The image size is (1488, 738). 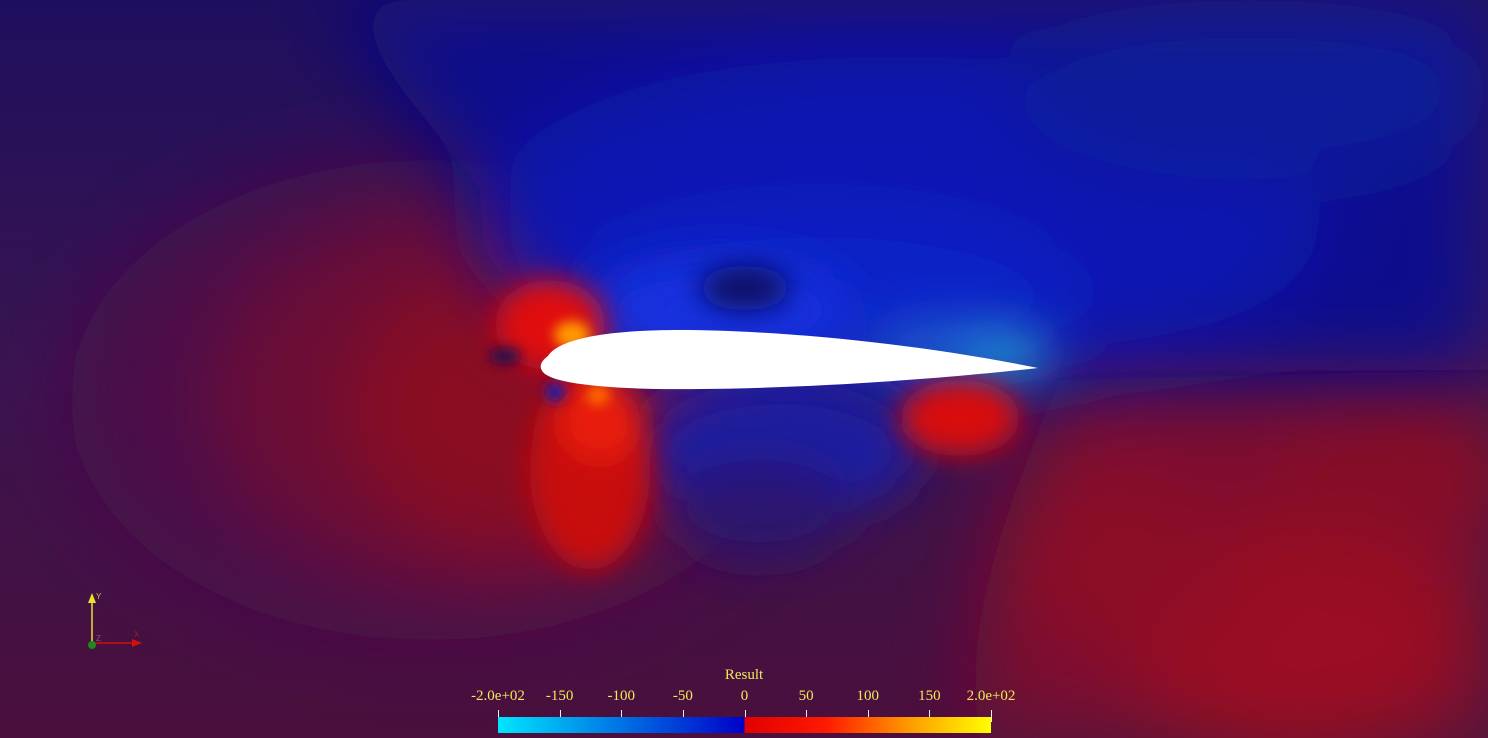 What do you see at coordinates (682, 696) in the screenshot?
I see `colorbar-tick-label: -50` at bounding box center [682, 696].